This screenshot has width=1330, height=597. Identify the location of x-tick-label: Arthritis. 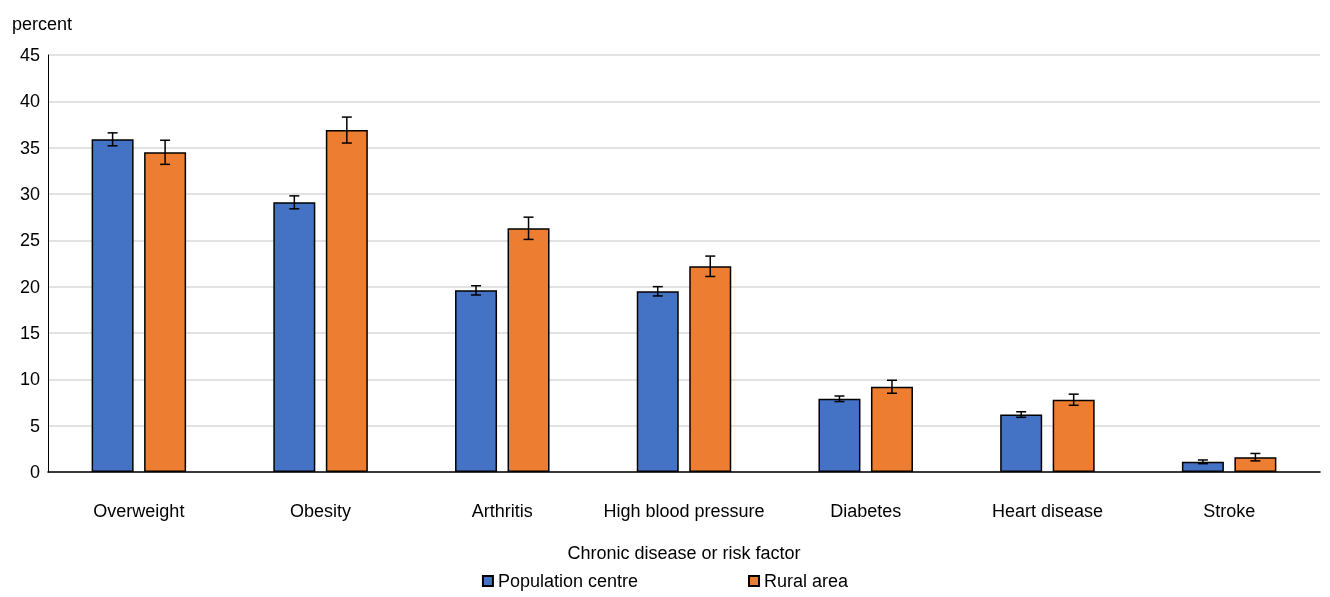
(502, 511).